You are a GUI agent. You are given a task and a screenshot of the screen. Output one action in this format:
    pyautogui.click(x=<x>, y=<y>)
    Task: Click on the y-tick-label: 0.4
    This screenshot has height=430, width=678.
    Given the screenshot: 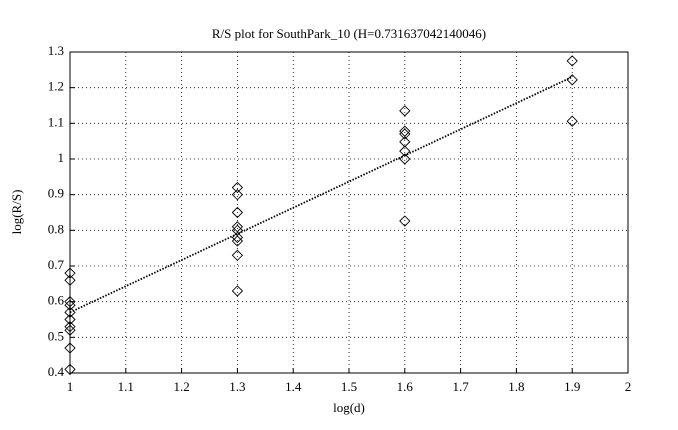 What is the action you would take?
    pyautogui.click(x=56, y=371)
    